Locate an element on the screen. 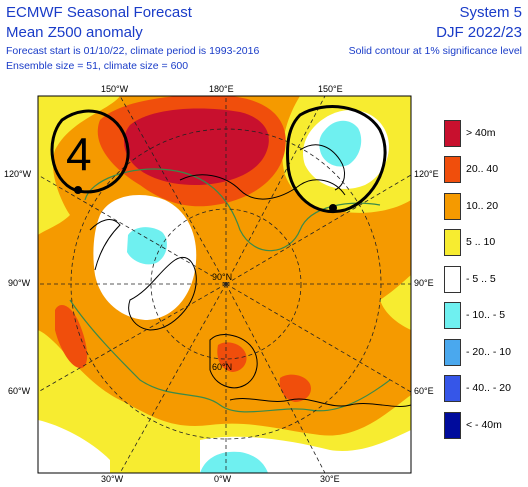  anomaly-field-20-40-east is located at coordinates (295, 388).